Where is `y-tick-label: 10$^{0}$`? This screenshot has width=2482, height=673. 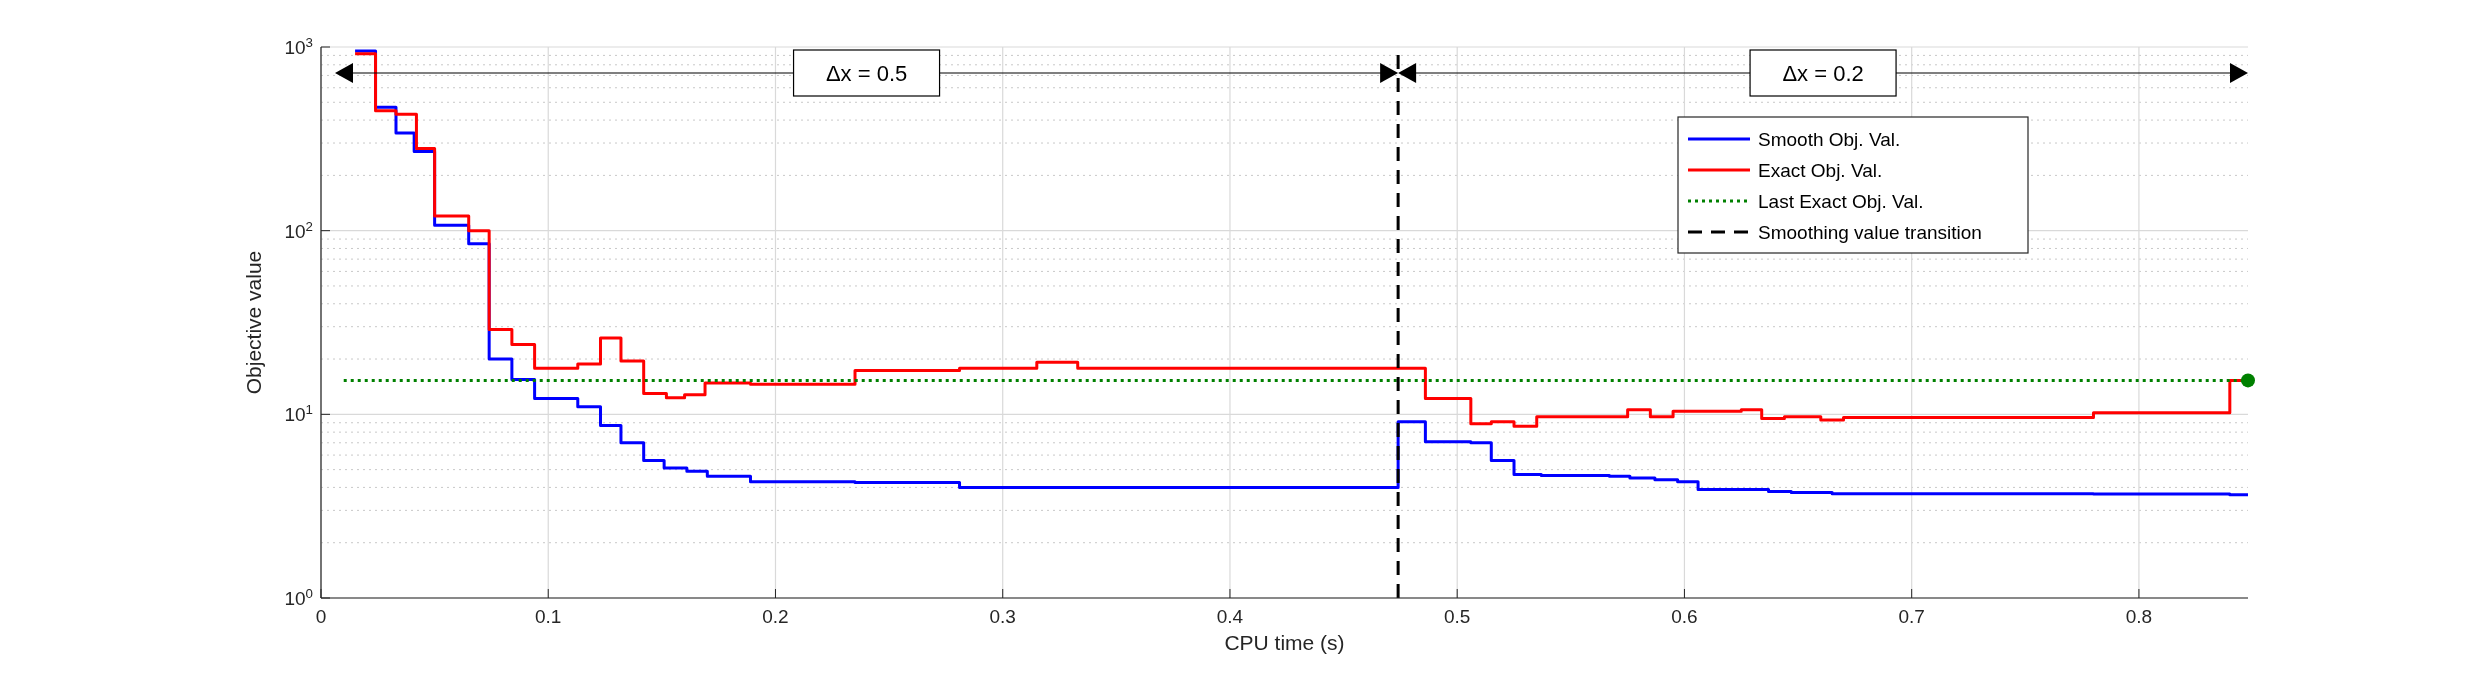
y-tick-label: 10$^{0}$ is located at coordinates (298, 597).